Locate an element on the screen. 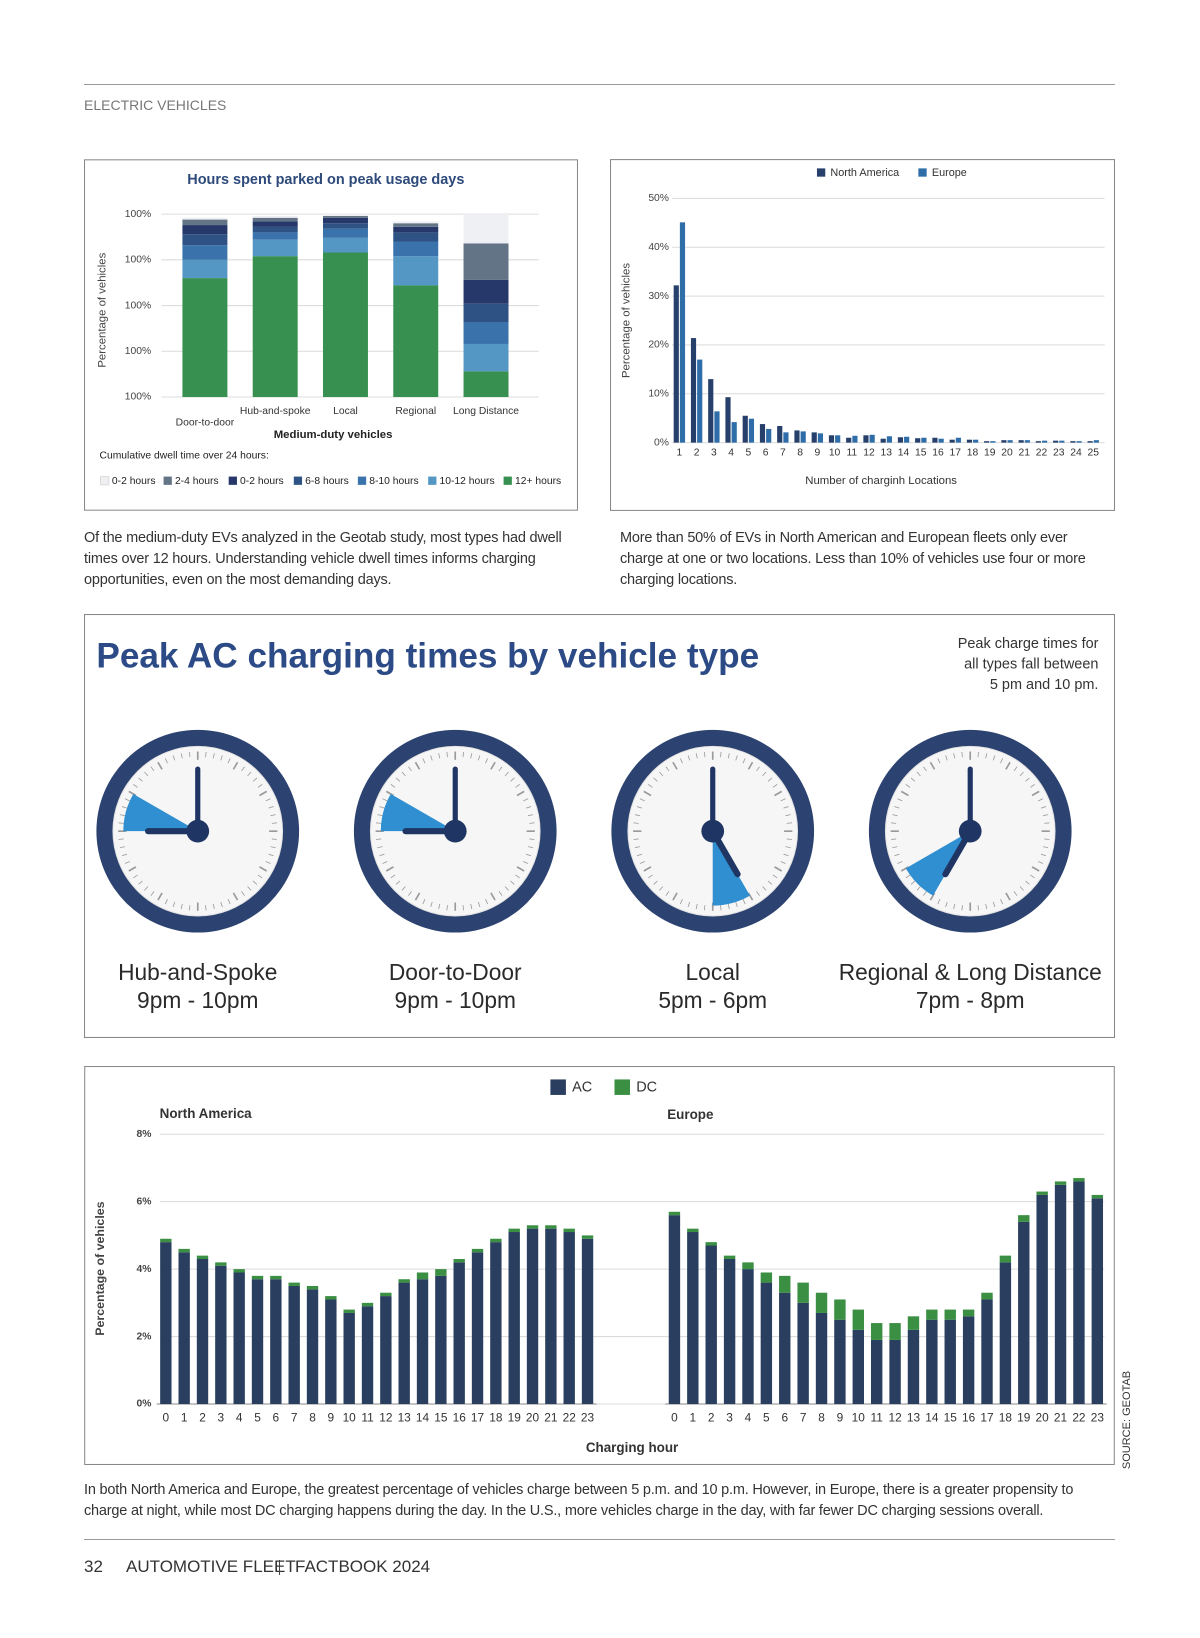 Image resolution: width=1200 pixels, height=1638 pixels. legend-label: 8-10 hours is located at coordinates (393, 481).